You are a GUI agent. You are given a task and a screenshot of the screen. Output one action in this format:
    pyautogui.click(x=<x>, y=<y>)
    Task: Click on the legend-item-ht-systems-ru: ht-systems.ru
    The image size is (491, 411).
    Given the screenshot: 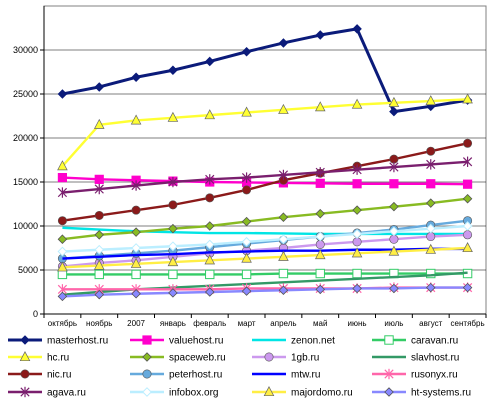 What is the action you would take?
    pyautogui.click(x=421, y=393)
    